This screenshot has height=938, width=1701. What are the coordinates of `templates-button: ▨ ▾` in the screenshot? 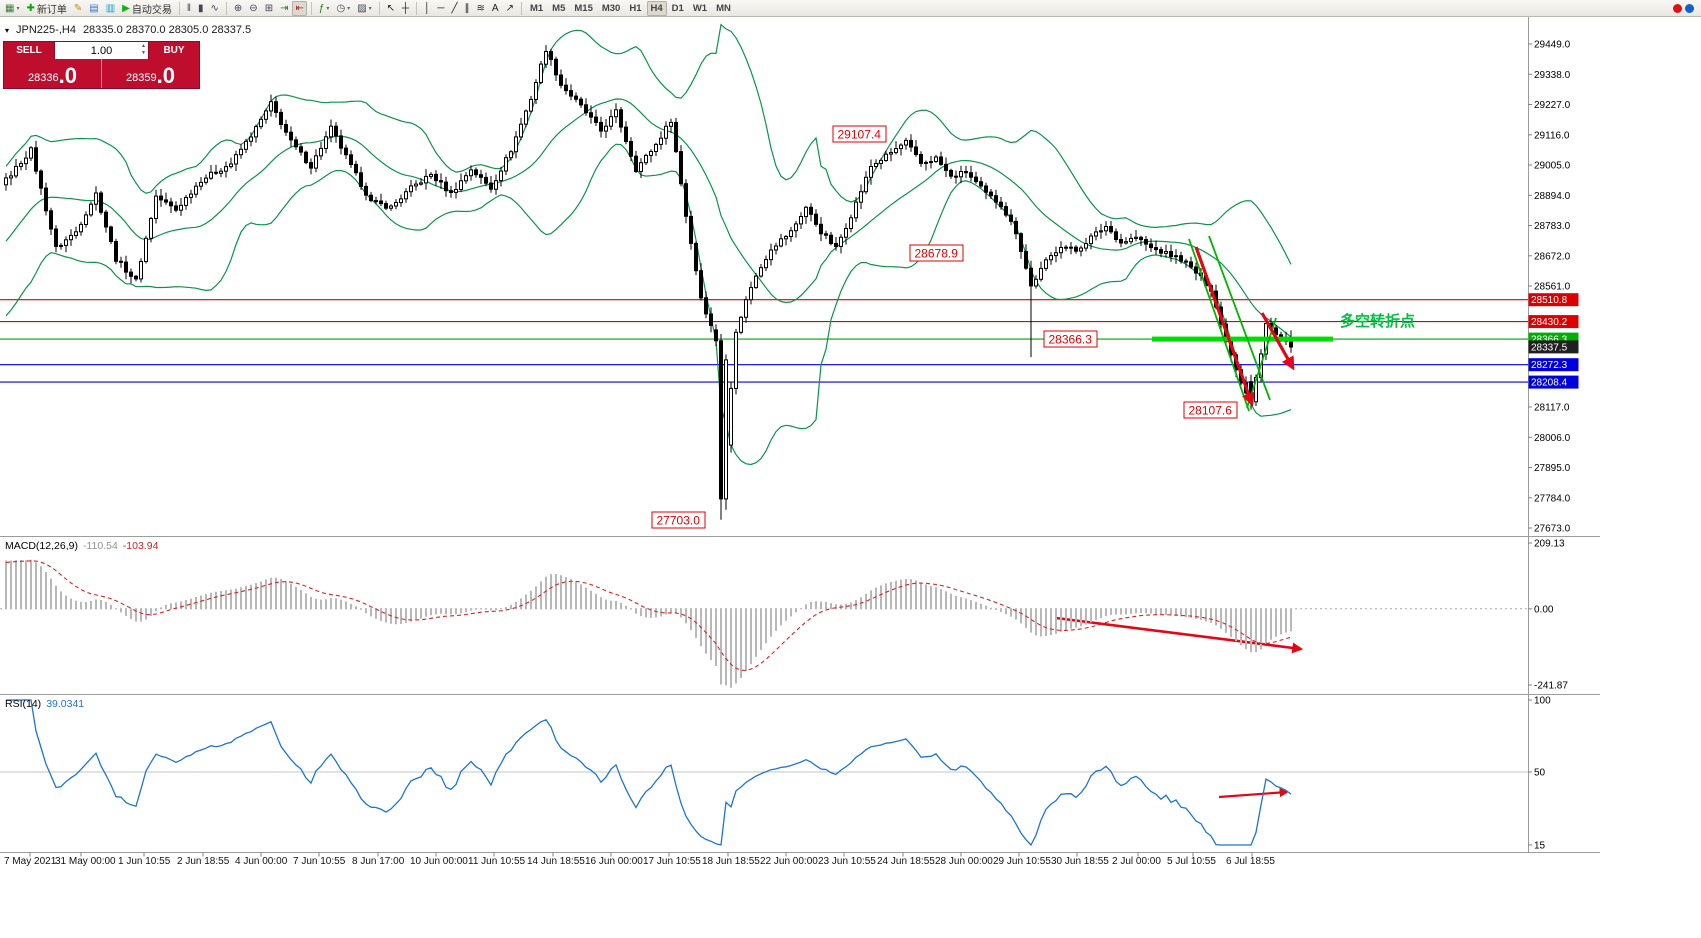 It's located at (364, 8).